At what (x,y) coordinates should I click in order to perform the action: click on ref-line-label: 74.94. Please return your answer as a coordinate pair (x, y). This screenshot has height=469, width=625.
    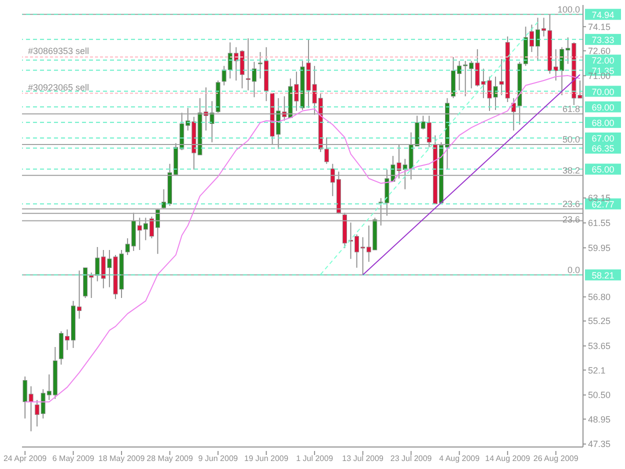
    Looking at the image, I should click on (603, 15).